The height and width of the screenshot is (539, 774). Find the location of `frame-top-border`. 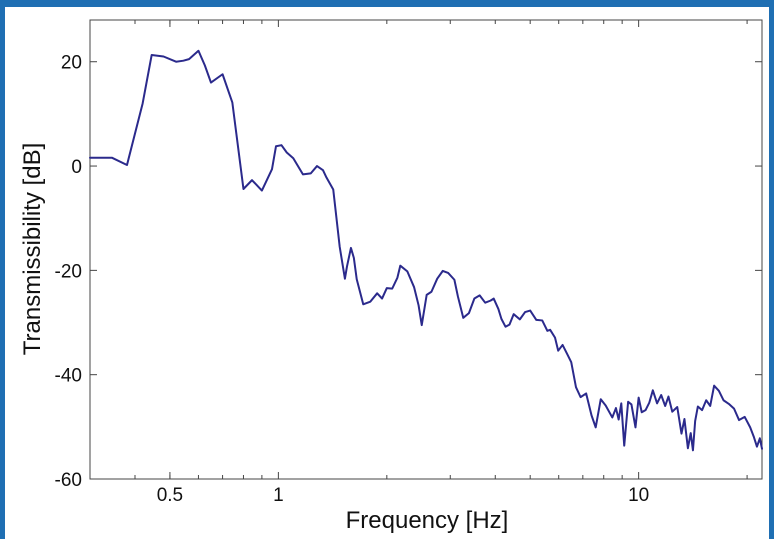

frame-top-border is located at coordinates (387, 3).